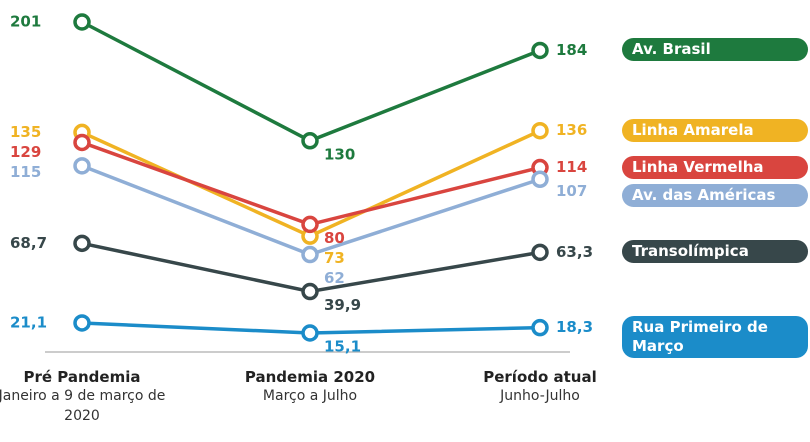 The width and height of the screenshot is (810, 442). I want to click on value-label: 184, so click(571, 50).